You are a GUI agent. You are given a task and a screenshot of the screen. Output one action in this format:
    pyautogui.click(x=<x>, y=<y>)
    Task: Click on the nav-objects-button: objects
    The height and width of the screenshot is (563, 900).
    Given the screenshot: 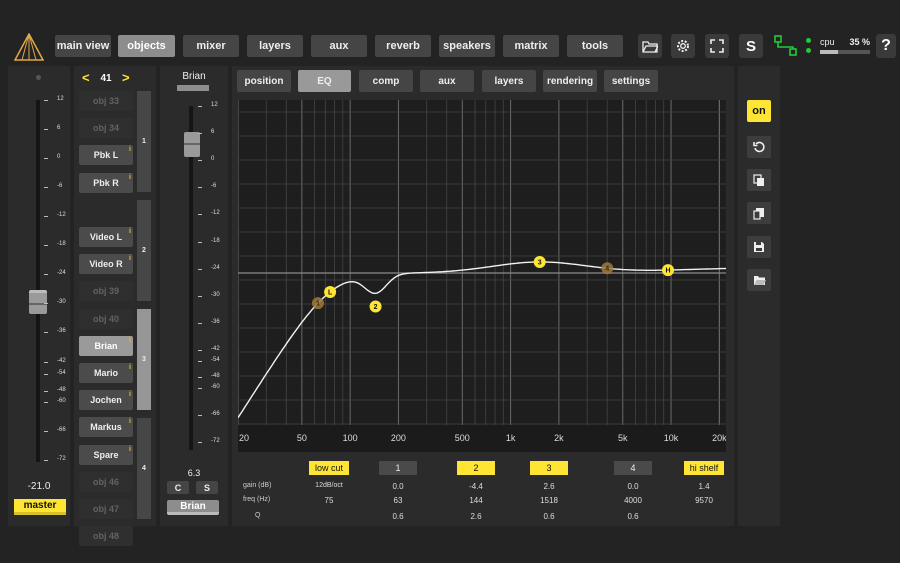 What is the action you would take?
    pyautogui.click(x=146, y=46)
    